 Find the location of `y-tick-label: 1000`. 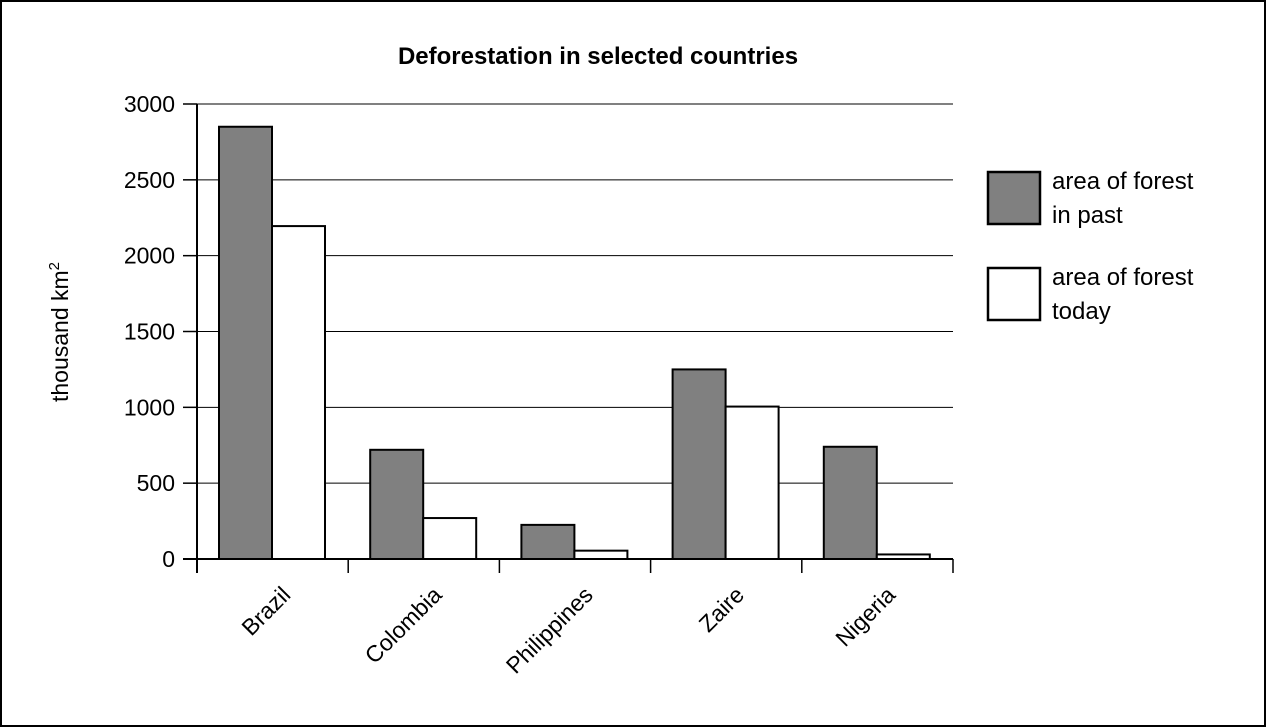

y-tick-label: 1000 is located at coordinates (149, 407).